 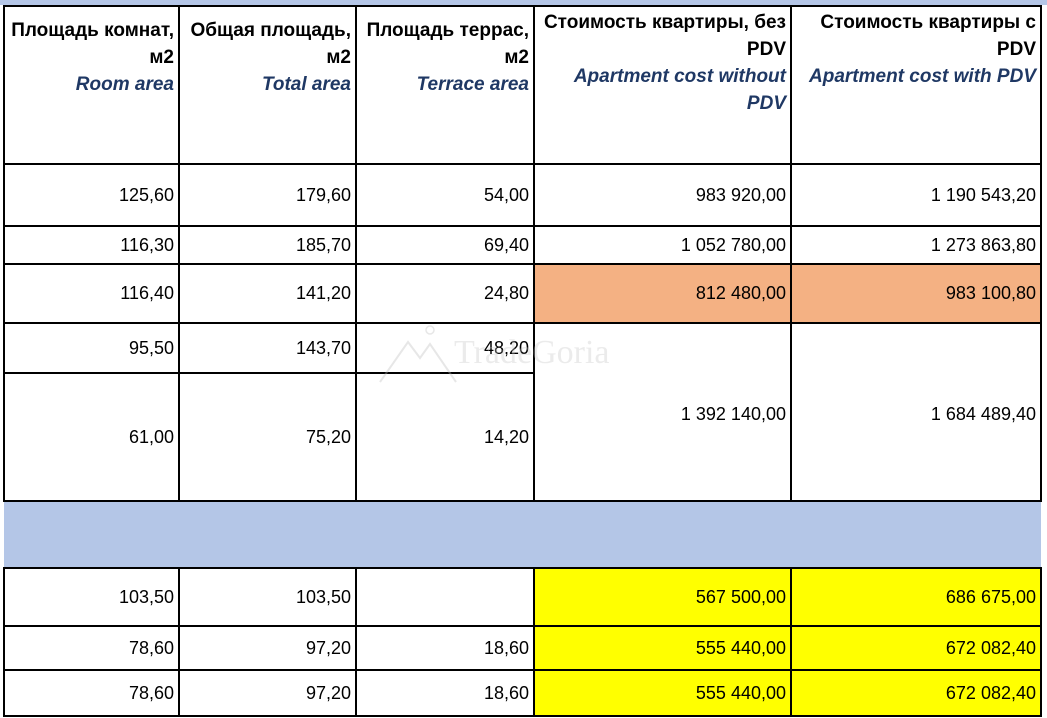 What do you see at coordinates (523, 2) in the screenshot?
I see `top-strip` at bounding box center [523, 2].